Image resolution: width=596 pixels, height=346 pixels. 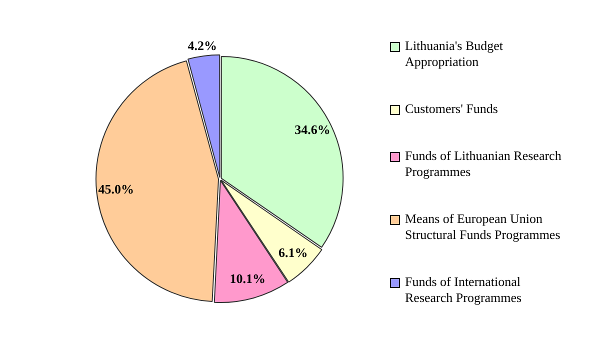 I want to click on data-label: 34.6%, so click(x=312, y=129).